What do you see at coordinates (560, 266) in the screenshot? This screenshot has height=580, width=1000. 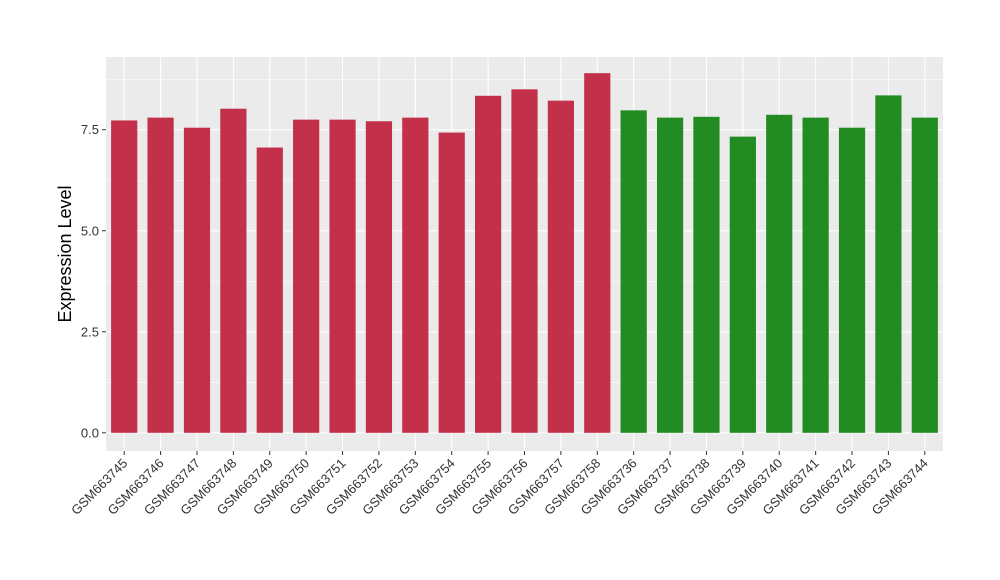 I see `bar-gsm663757` at bounding box center [560, 266].